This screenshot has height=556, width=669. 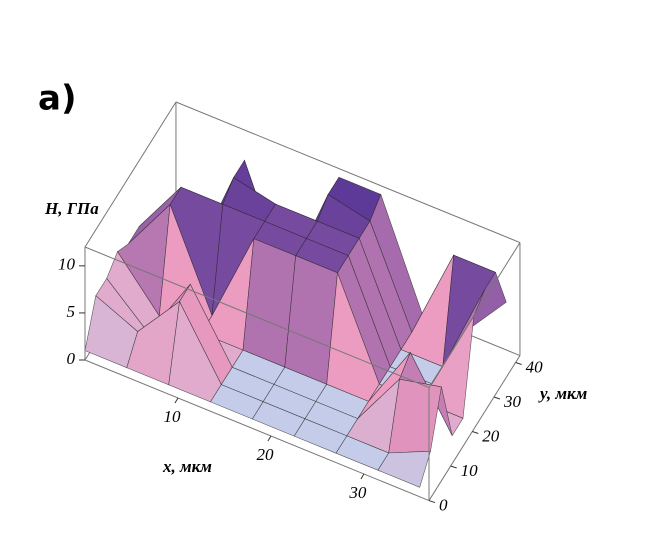 What do you see at coordinates (71, 358) in the screenshot?
I see `z-tick-label: 0` at bounding box center [71, 358].